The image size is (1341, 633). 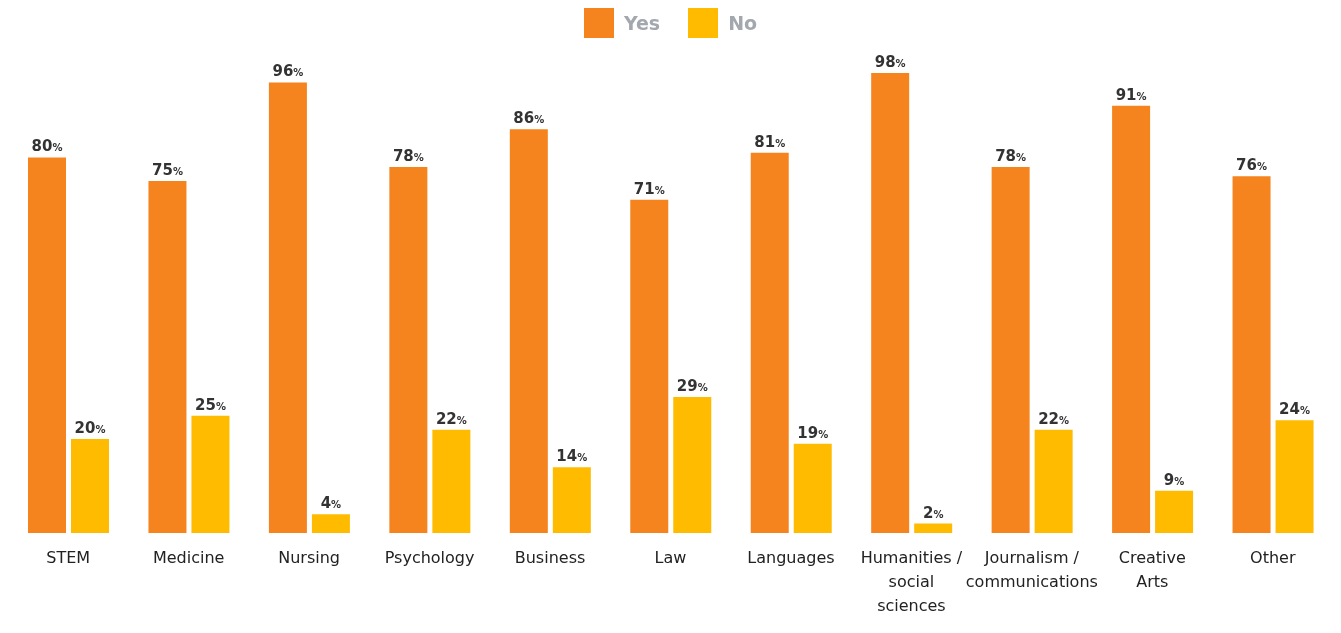 What do you see at coordinates (572, 456) in the screenshot?
I see `data-label: 14%` at bounding box center [572, 456].